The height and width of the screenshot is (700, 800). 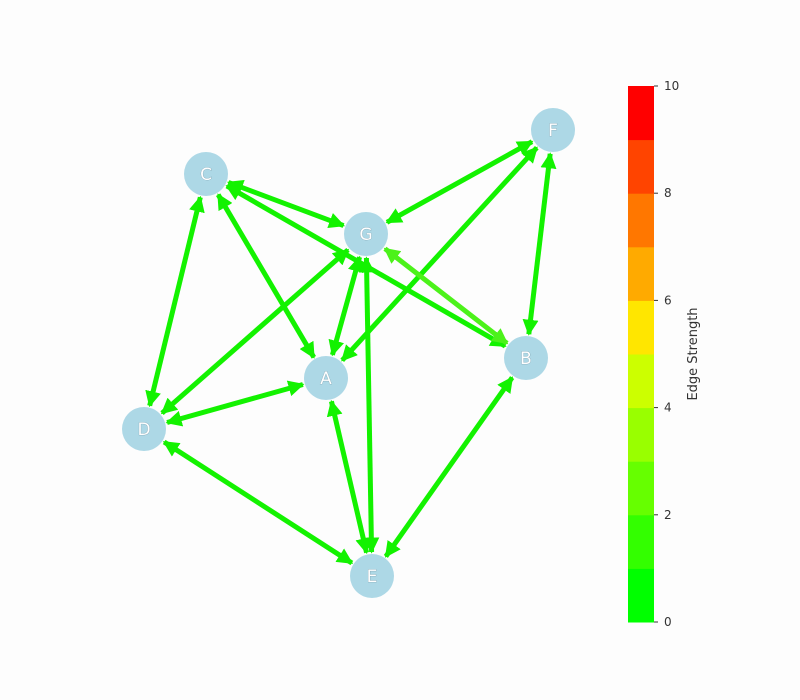 I want to click on node-F: F, so click(x=553, y=130).